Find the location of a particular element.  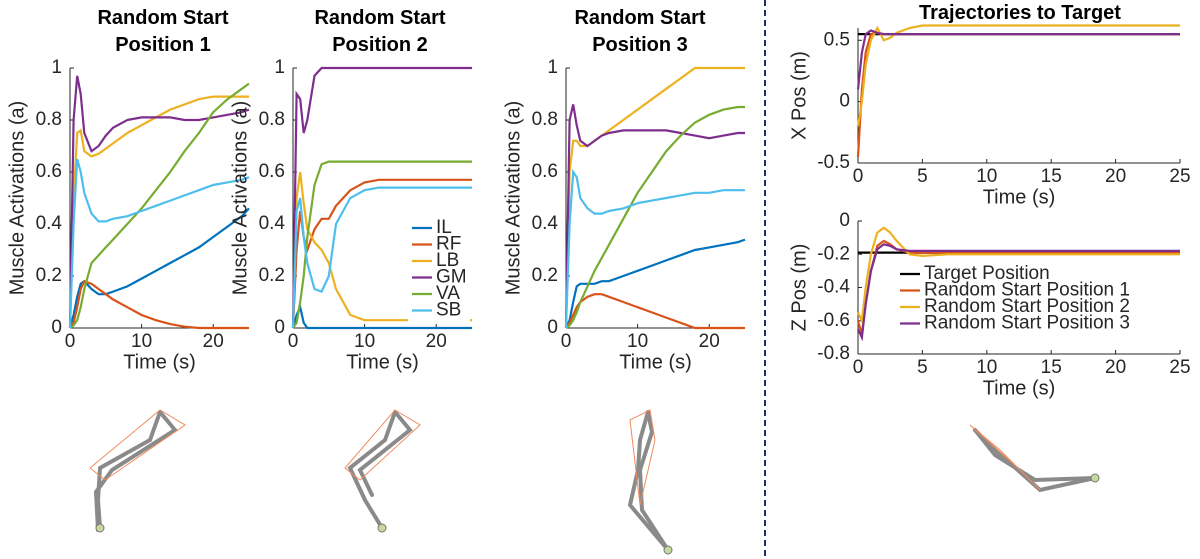

y-axis-label: Z Pos (m) is located at coordinates (799, 288).